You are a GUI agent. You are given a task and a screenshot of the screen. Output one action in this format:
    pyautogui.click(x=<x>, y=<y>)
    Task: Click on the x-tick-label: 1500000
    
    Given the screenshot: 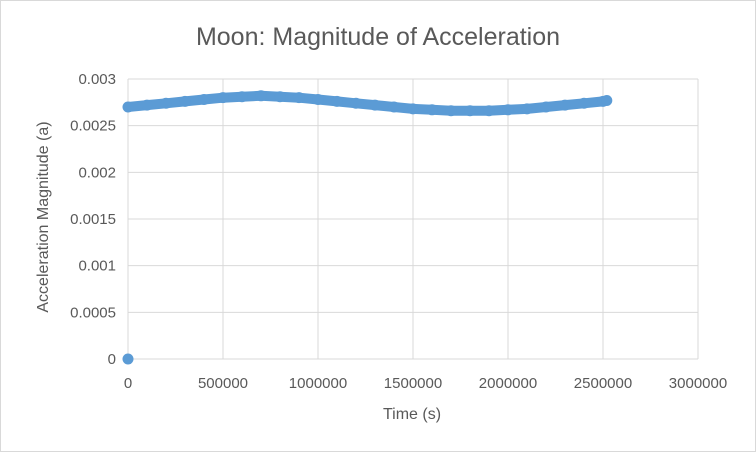 What is the action you would take?
    pyautogui.click(x=413, y=383)
    